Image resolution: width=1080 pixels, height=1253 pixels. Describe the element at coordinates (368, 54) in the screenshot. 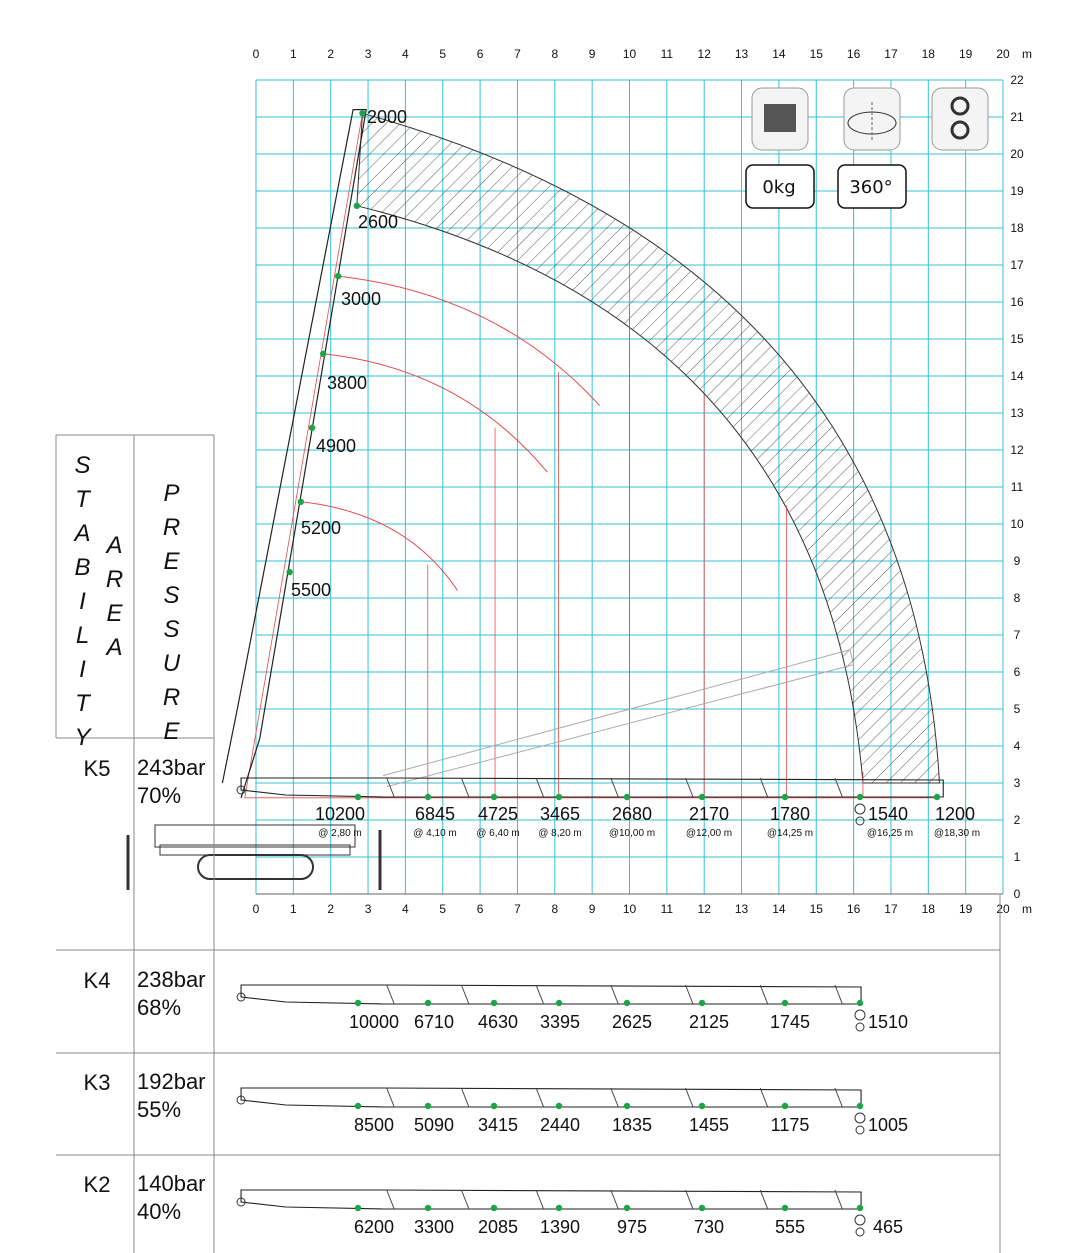

I see `x-tick-label-top: 3` at that location.